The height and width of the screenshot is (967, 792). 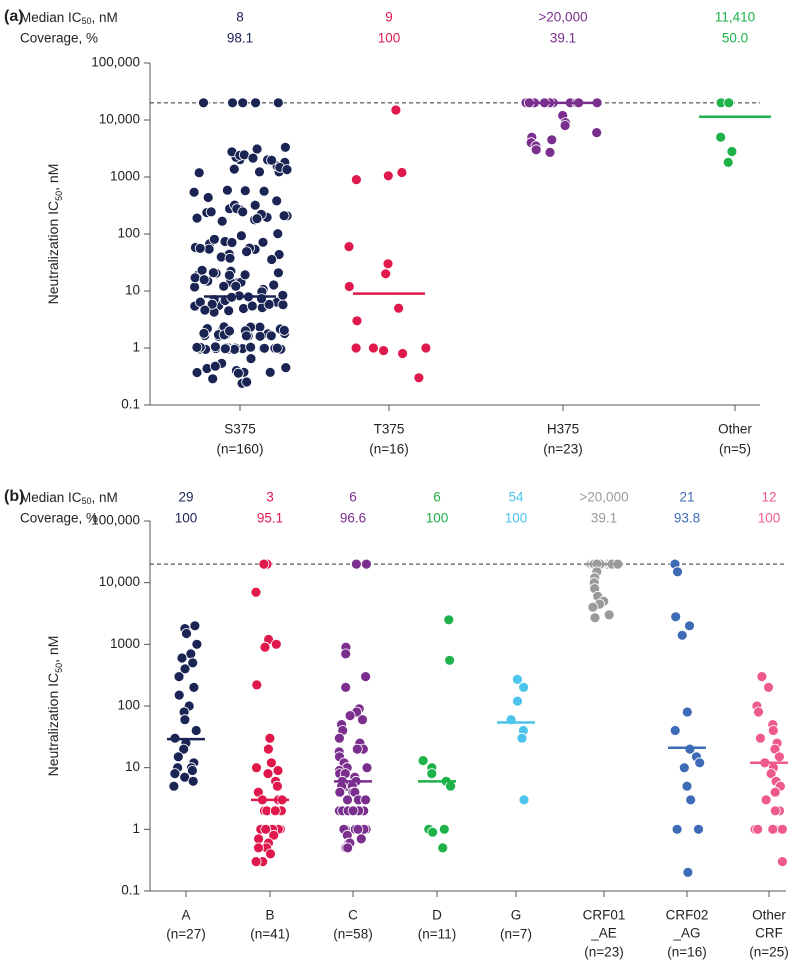 I want to click on median-value: 54, so click(x=516, y=497).